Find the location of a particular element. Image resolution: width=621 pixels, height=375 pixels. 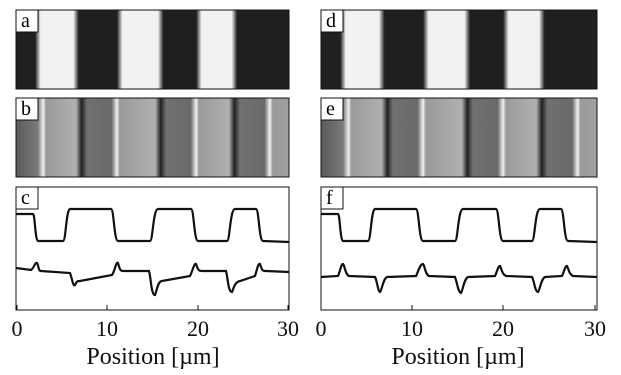

panel-c-x-tick-label: 30 is located at coordinates (288, 328).